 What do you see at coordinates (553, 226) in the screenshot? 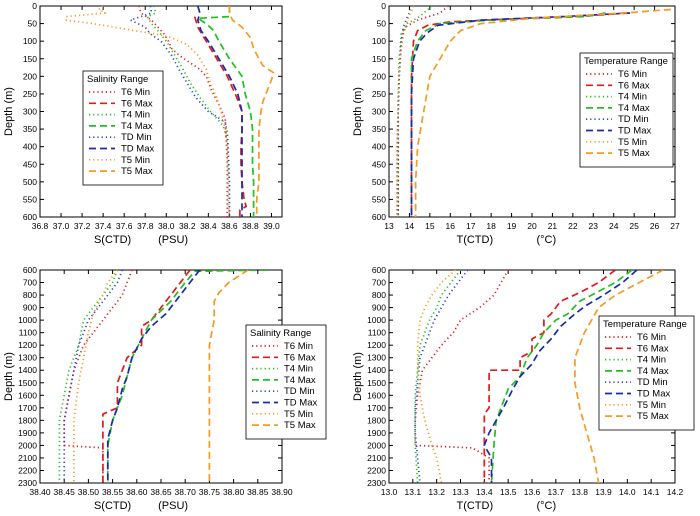
I see `x-tick-label: 21` at bounding box center [553, 226].